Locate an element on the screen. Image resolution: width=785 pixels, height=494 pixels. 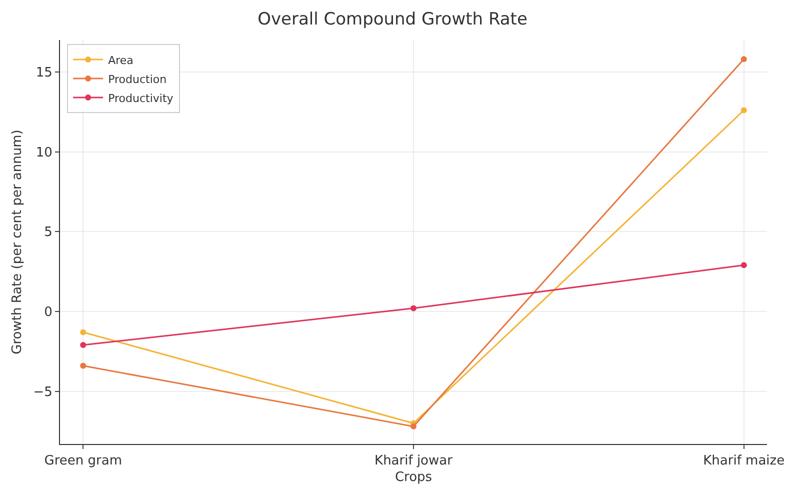
legend-label: Production is located at coordinates (137, 79).